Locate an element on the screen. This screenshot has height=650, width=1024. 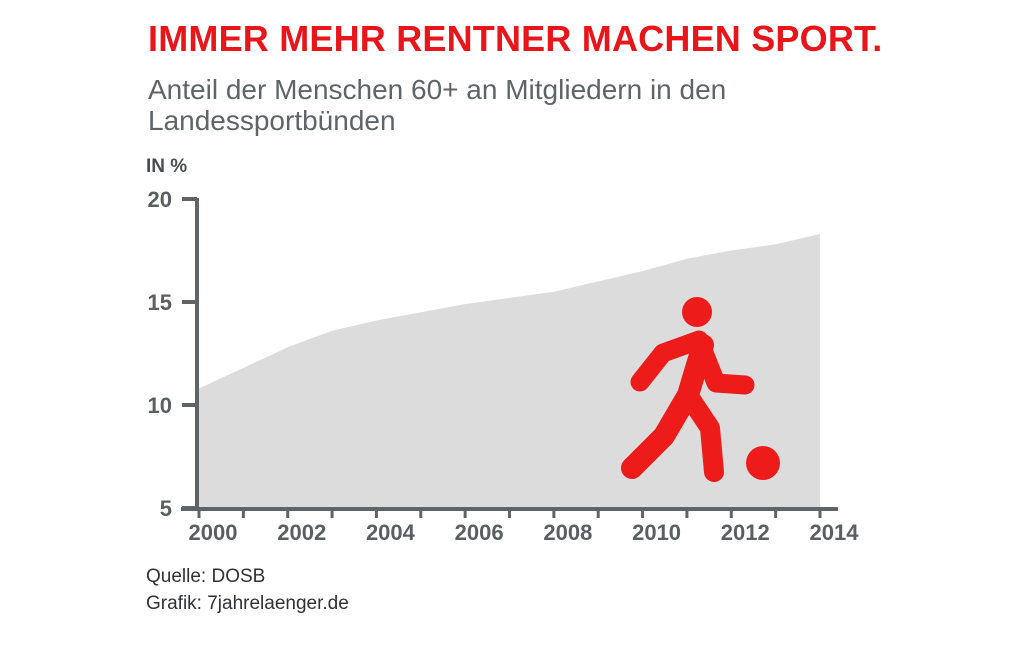
x-tick-label: 2008 is located at coordinates (567, 532).